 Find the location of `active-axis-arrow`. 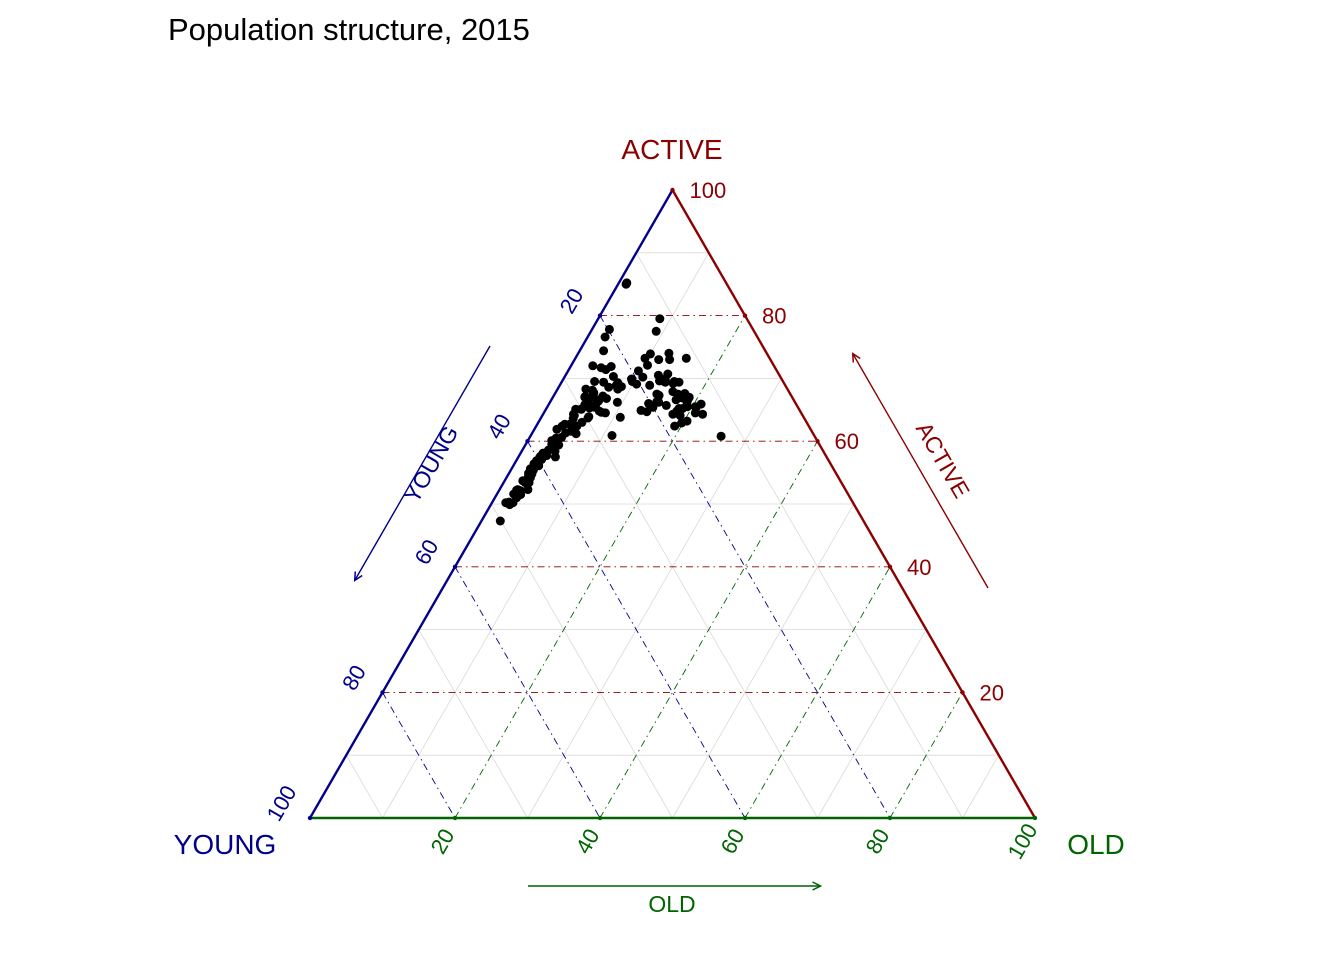

active-axis-arrow is located at coordinates (921, 471).